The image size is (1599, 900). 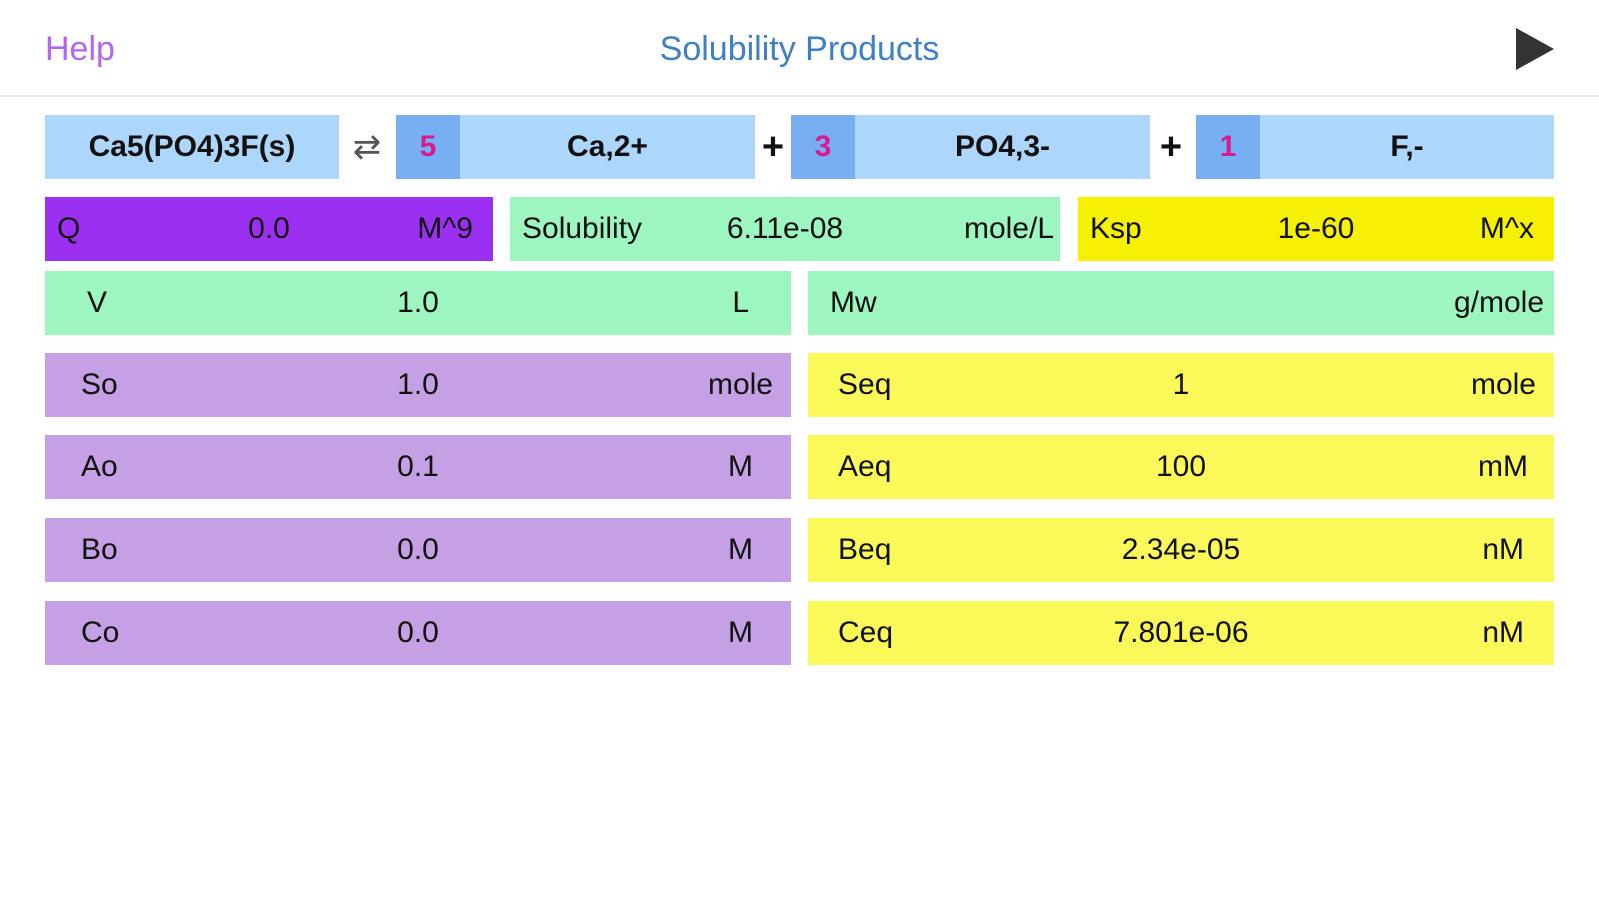 I want to click on ao-unit: M, so click(x=740, y=466).